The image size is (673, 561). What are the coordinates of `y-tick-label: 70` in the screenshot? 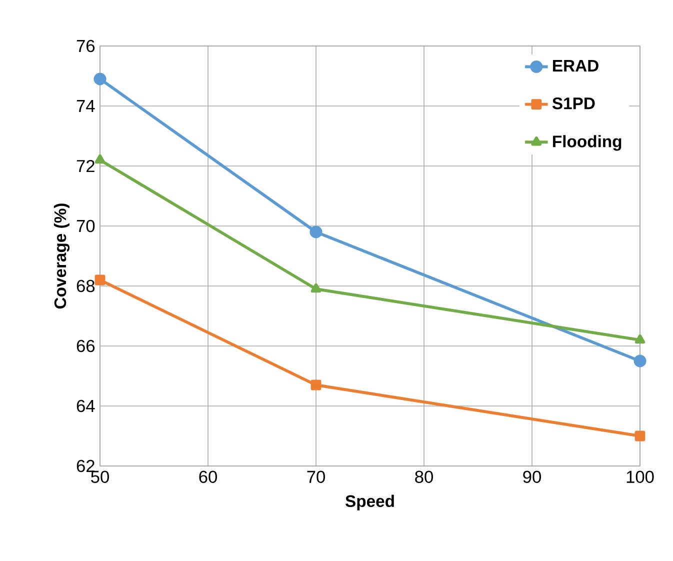 It's located at (85, 226).